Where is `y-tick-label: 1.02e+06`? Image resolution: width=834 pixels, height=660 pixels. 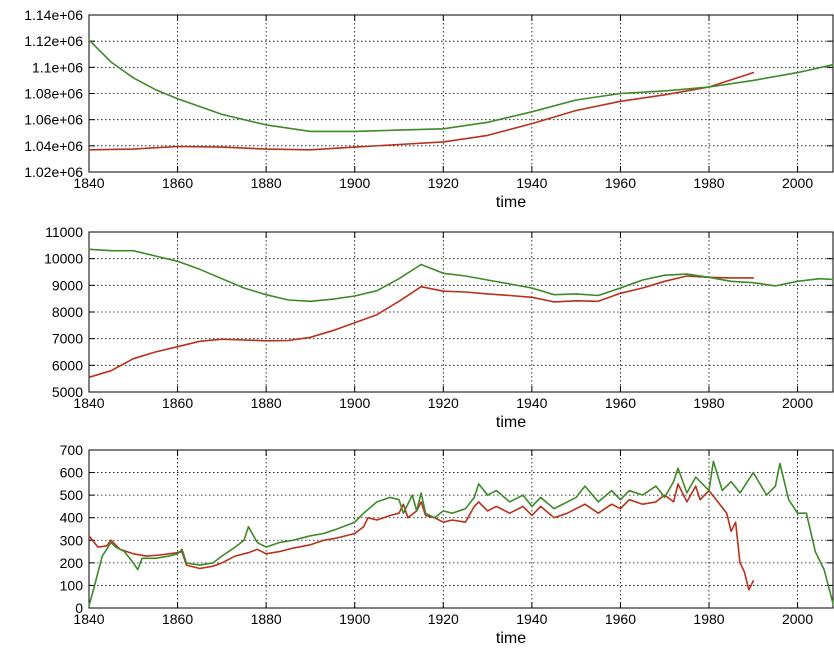
y-tick-label: 1.02e+06 is located at coordinates (53, 172).